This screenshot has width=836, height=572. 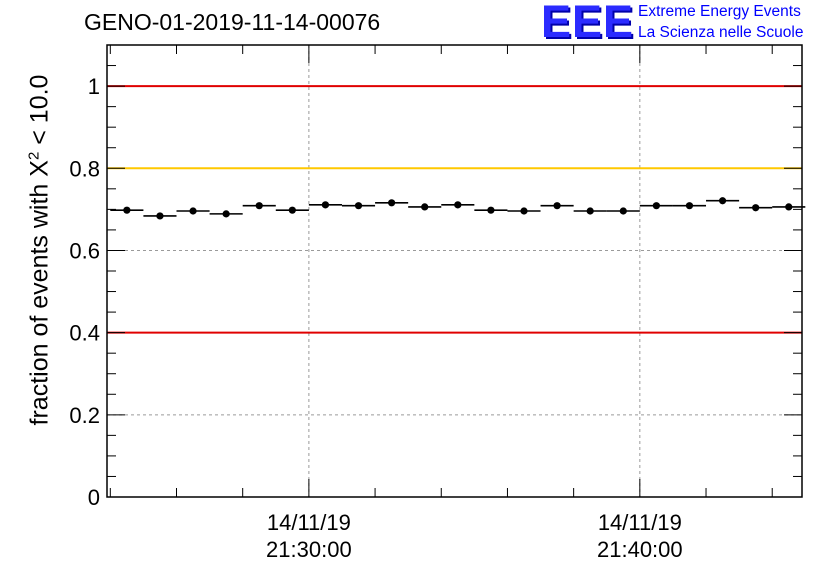 What do you see at coordinates (588, 23) in the screenshot?
I see `logo-mark: EEE` at bounding box center [588, 23].